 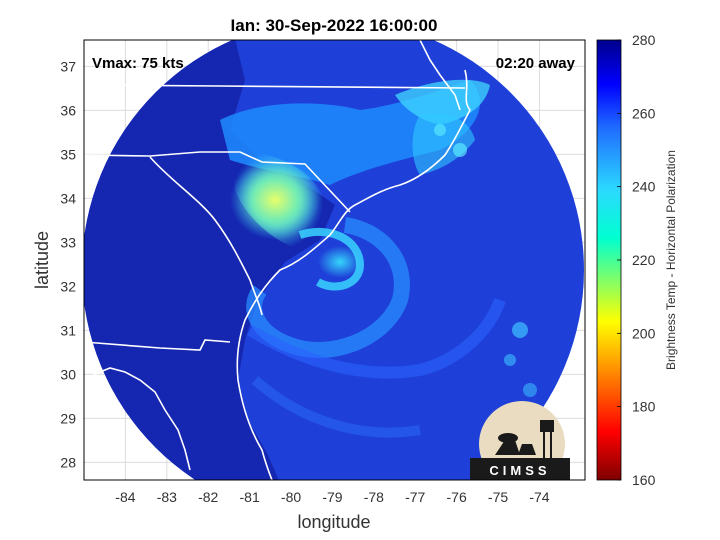 What do you see at coordinates (457, 497) in the screenshot?
I see `x-tick-label: -76` at bounding box center [457, 497].